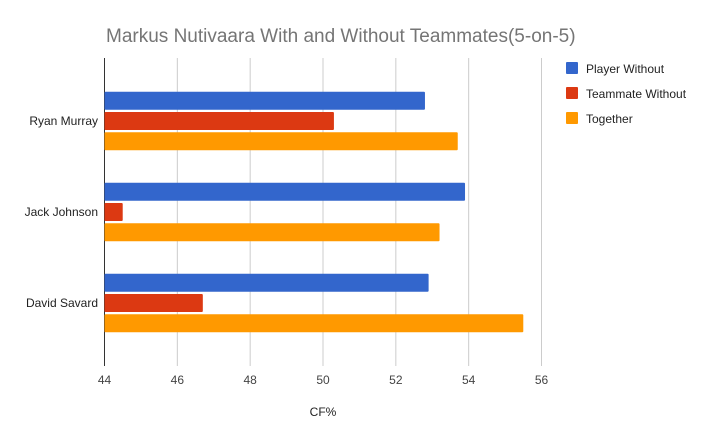 This screenshot has height=446, width=713. Describe the element at coordinates (105, 380) in the screenshot. I see `x-tick-label: 44` at that location.